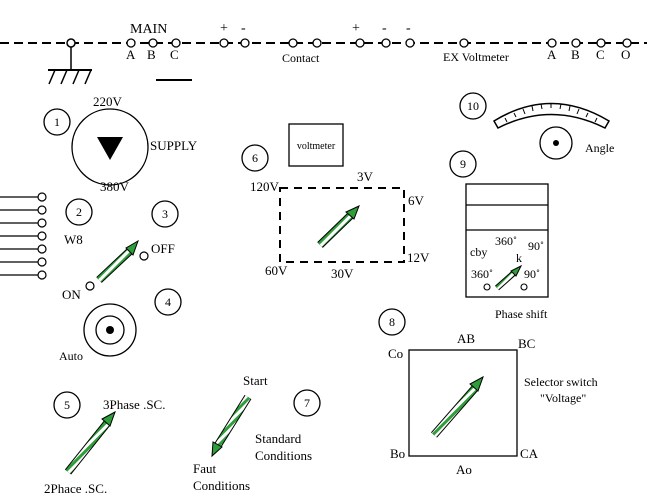 The height and width of the screenshot is (503, 647). I want to click on number-2: 2, so click(79, 212).